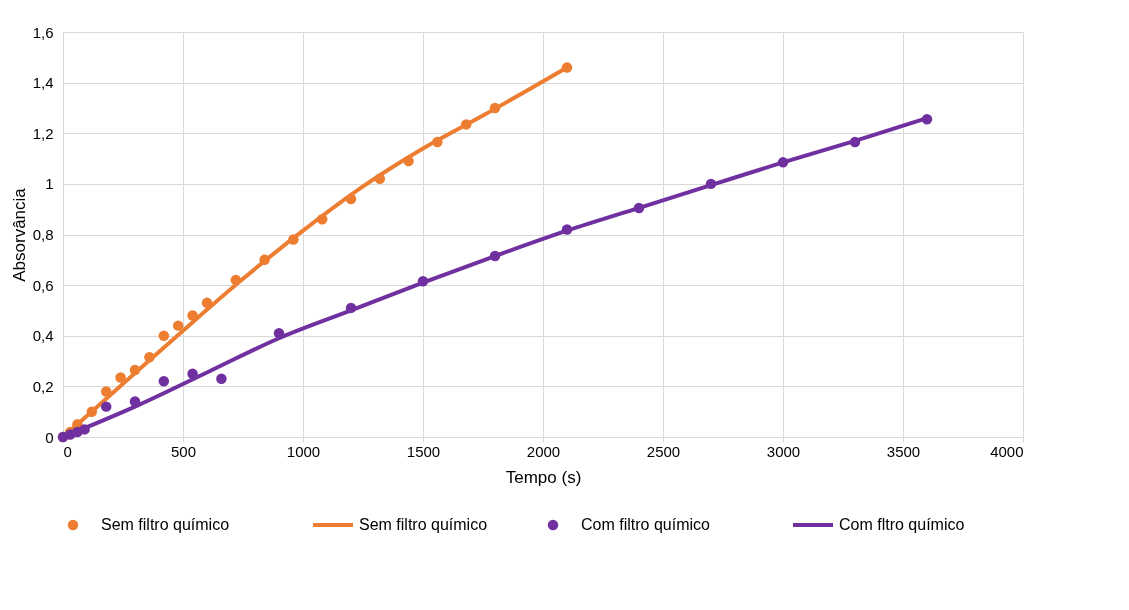 The width and height of the screenshot is (1129, 610). Describe the element at coordinates (663, 451) in the screenshot. I see `x-tick-label: 2500` at that location.